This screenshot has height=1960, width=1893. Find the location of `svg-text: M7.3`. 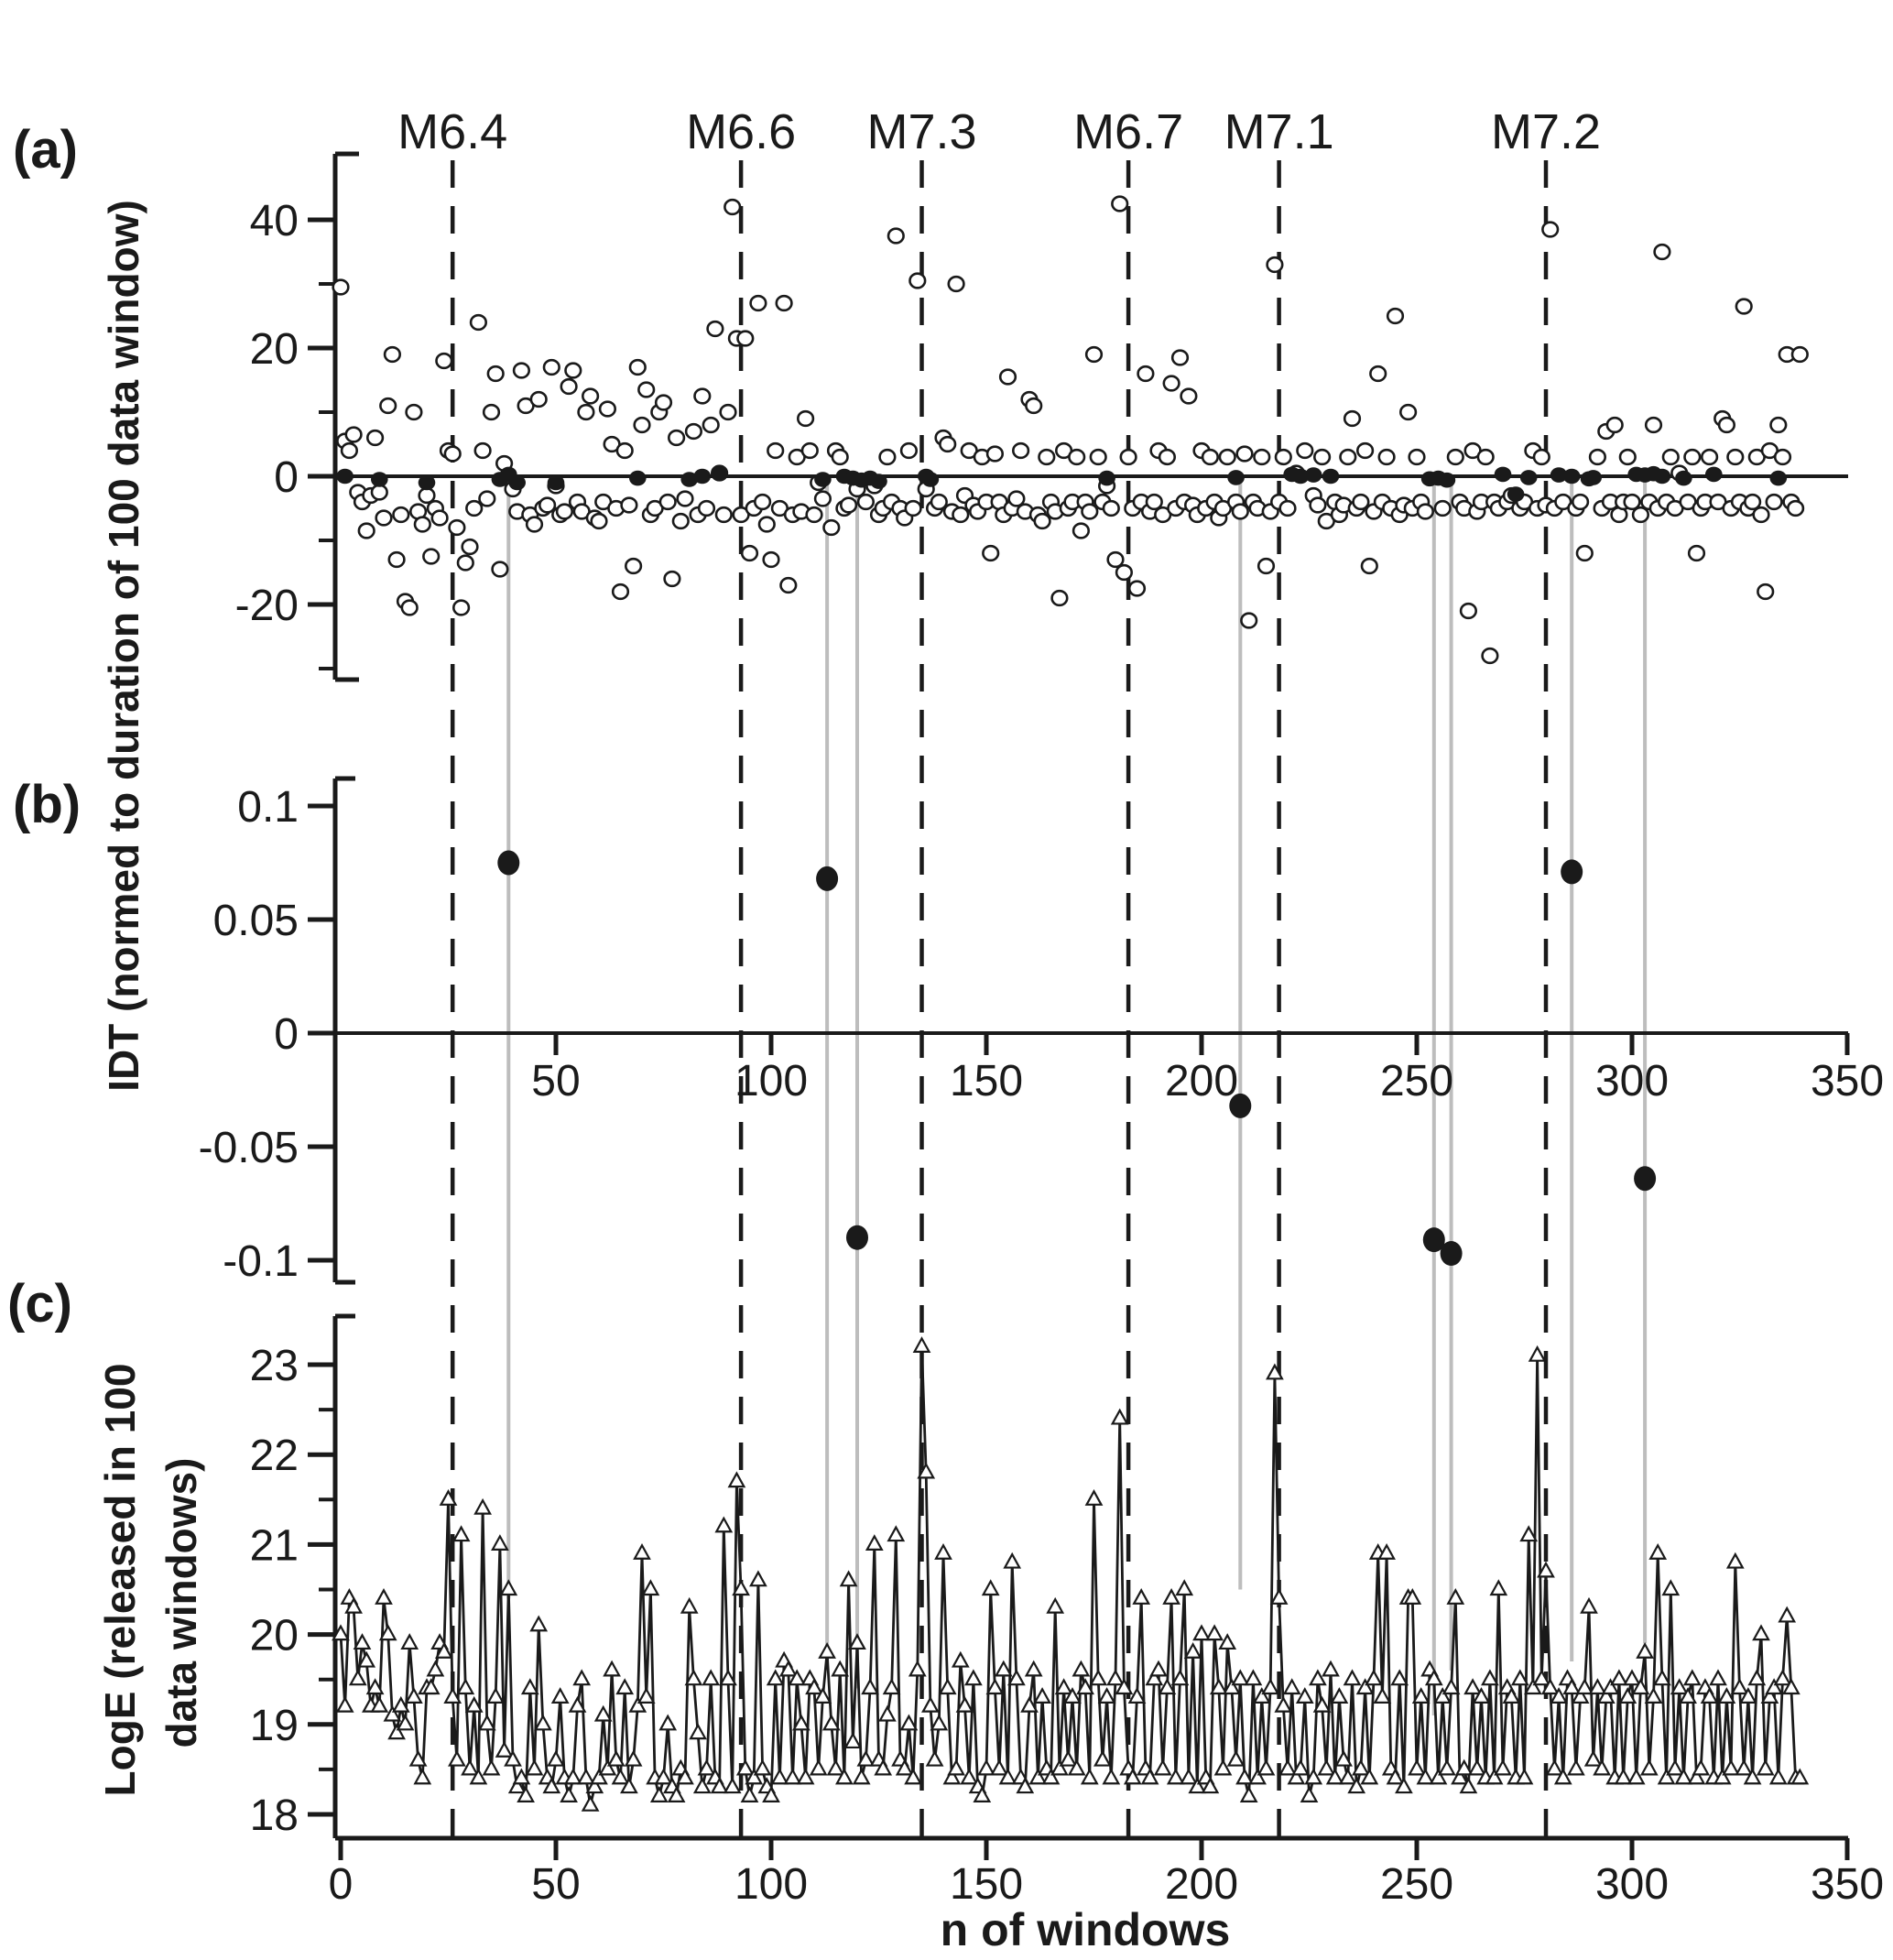

svg-text: M7.3 is located at coordinates (921, 131).